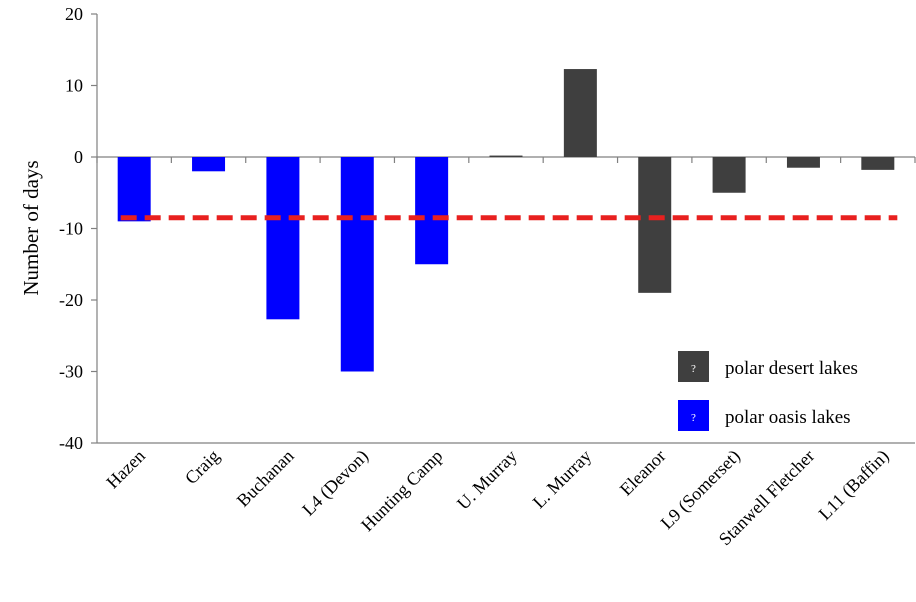  I want to click on category-label: Buchanan, so click(265, 478).